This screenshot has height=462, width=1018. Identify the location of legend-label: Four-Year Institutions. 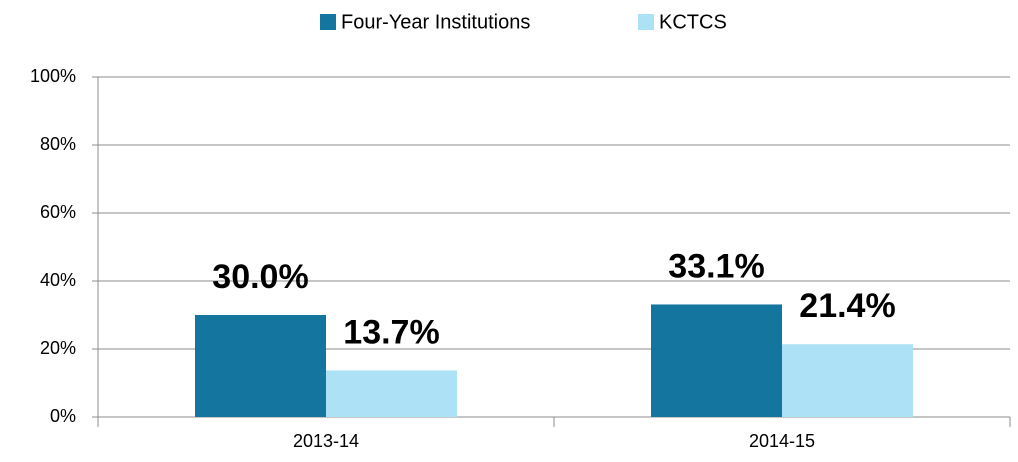
(435, 22).